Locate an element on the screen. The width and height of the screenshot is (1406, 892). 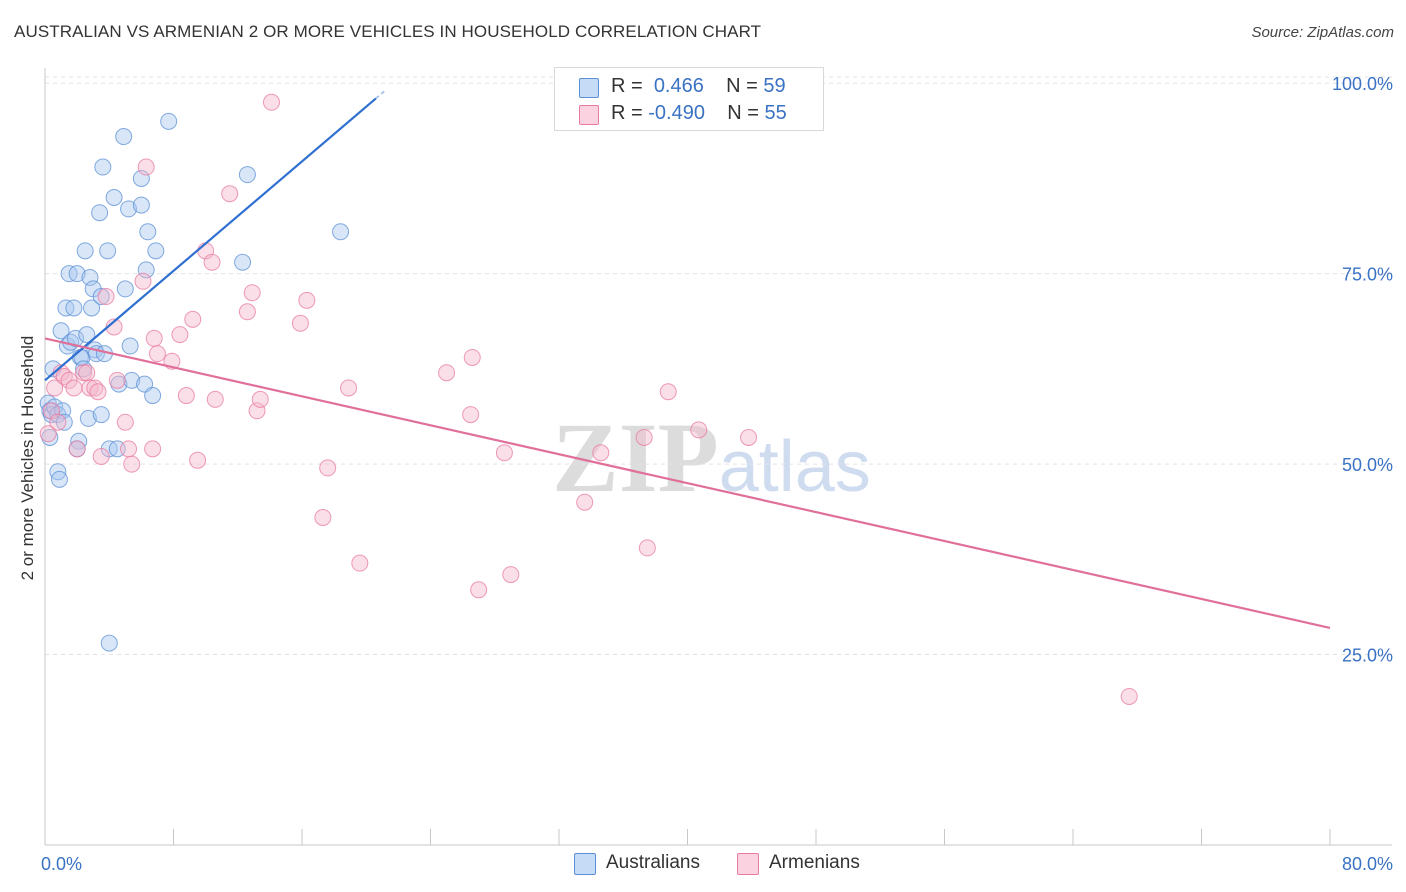
legend-r-value: 0.466 is located at coordinates (678, 86).